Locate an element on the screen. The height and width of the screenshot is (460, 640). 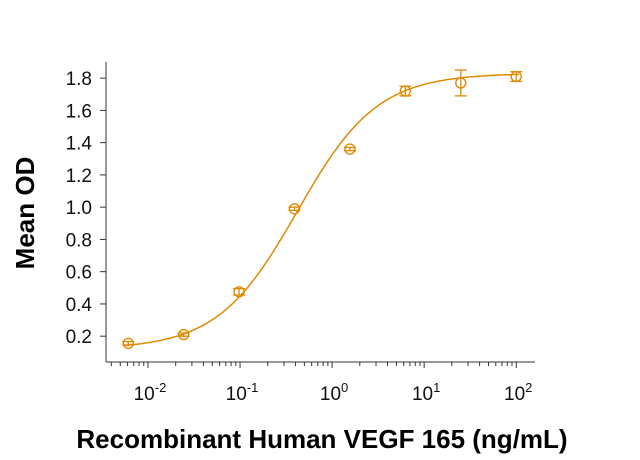
y-tick-label: 1.2 is located at coordinates (79, 176).